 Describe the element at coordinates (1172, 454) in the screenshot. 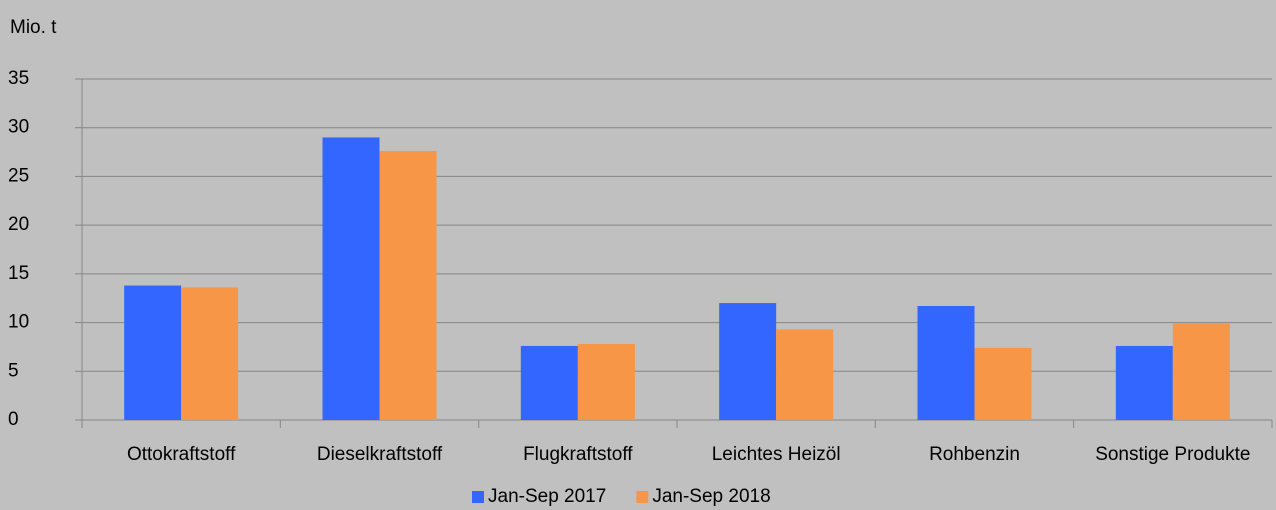

I see `x-tick-label: Sonstige Produkte` at that location.